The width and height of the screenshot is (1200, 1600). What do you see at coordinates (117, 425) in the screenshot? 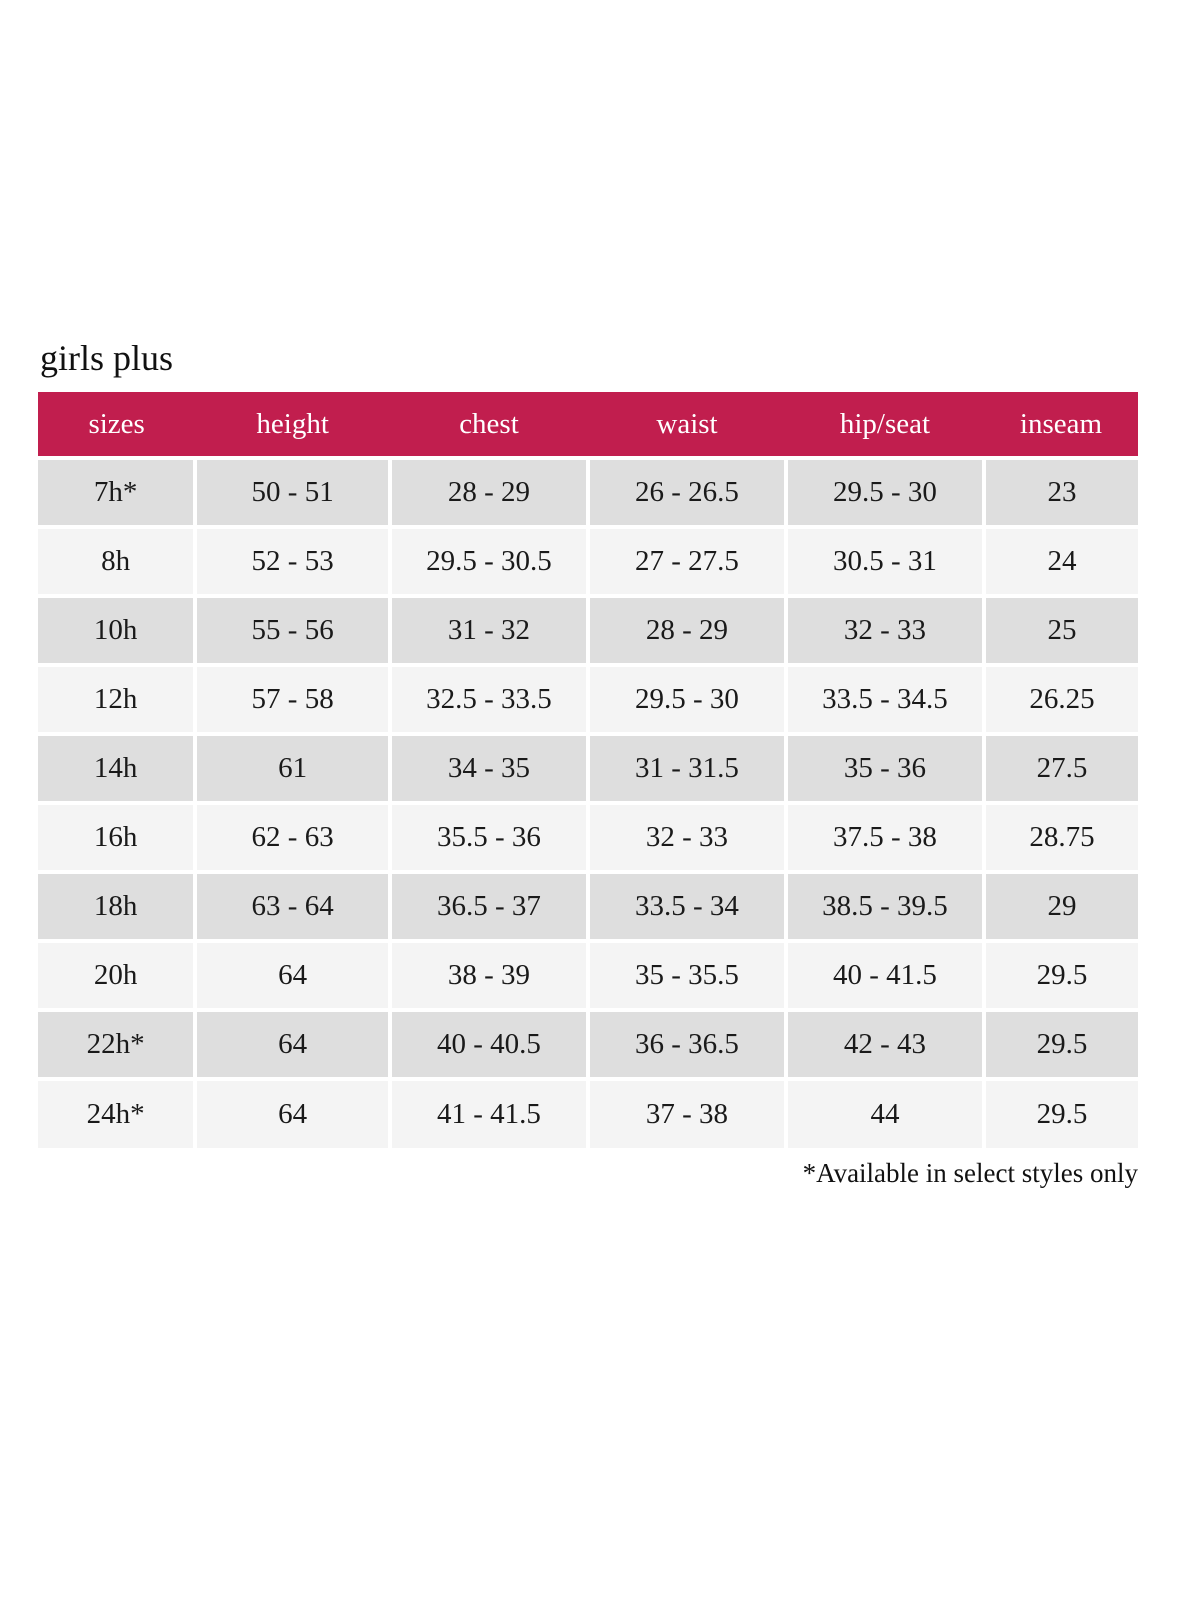
I see `column-header-sizes: sizes` at bounding box center [117, 425].